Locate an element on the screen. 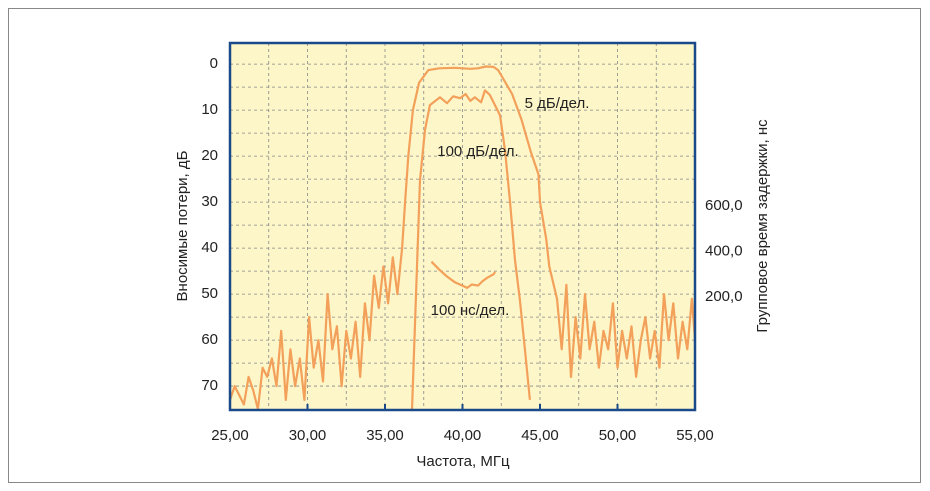 This screenshot has height=491, width=930. y2-tick-label: 600,0 is located at coordinates (724, 205).